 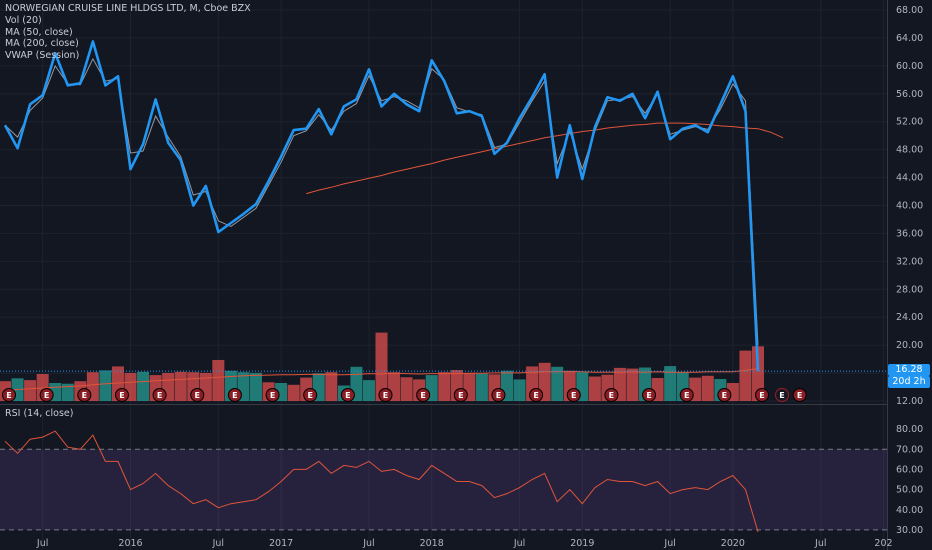 I want to click on time-tick-label: 202, so click(x=883, y=543).